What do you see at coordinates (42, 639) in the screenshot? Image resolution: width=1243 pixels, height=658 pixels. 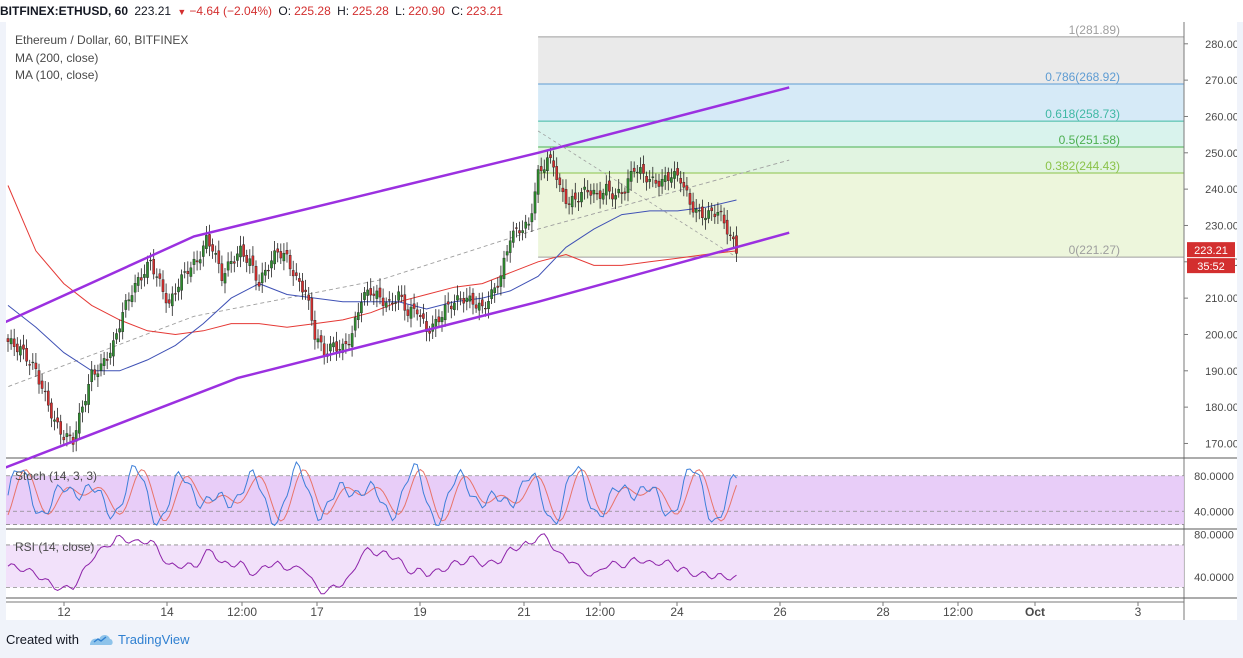 I see `created-with-label: Created with` at bounding box center [42, 639].